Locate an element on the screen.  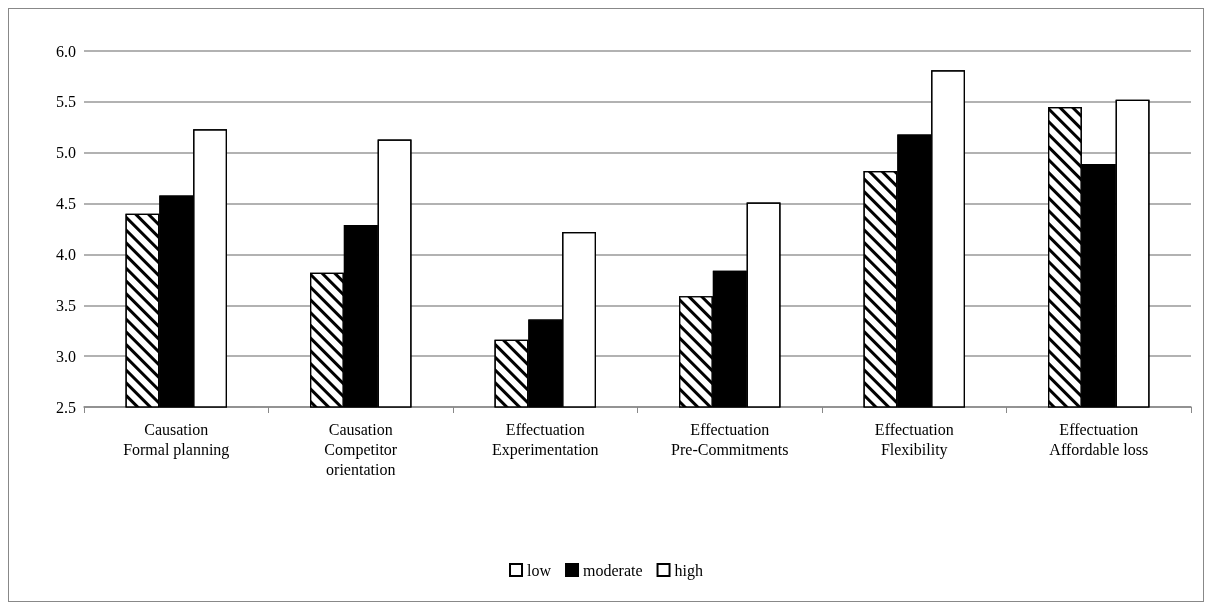
x-tick-label: Effectuation Experimentation is located at coordinates (545, 439).